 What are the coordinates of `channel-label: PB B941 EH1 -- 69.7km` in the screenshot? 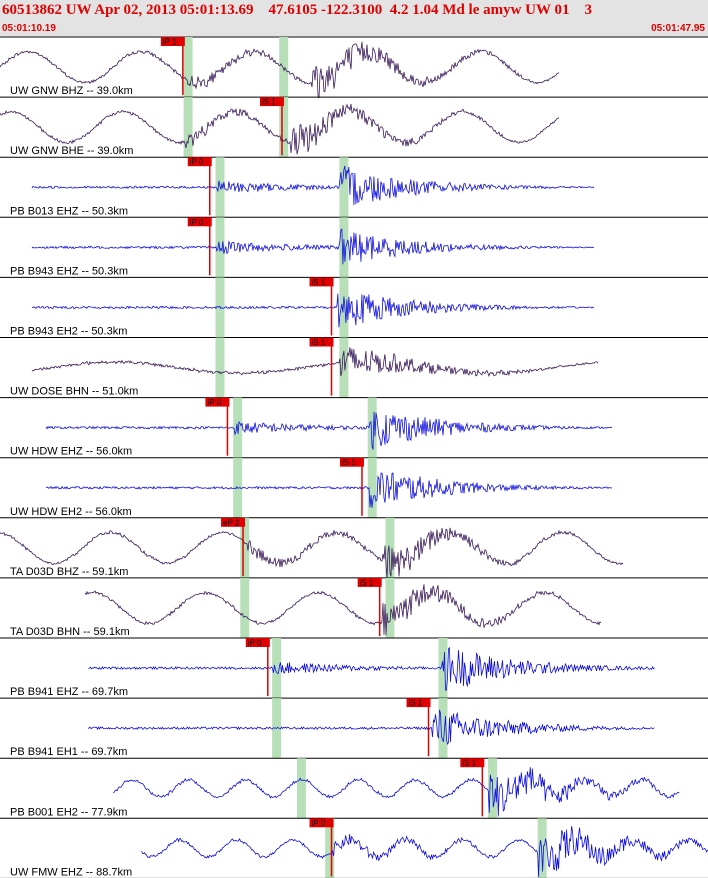 It's located at (68, 752).